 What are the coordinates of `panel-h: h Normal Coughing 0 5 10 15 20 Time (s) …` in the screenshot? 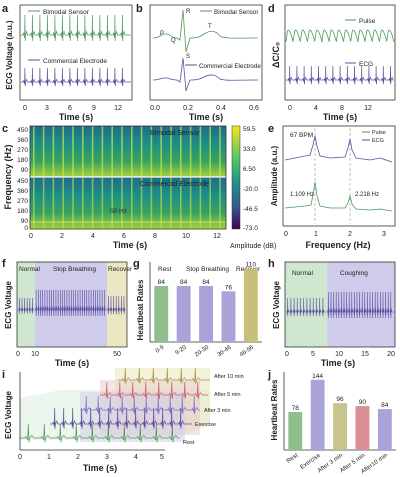 It's located at (332, 313).